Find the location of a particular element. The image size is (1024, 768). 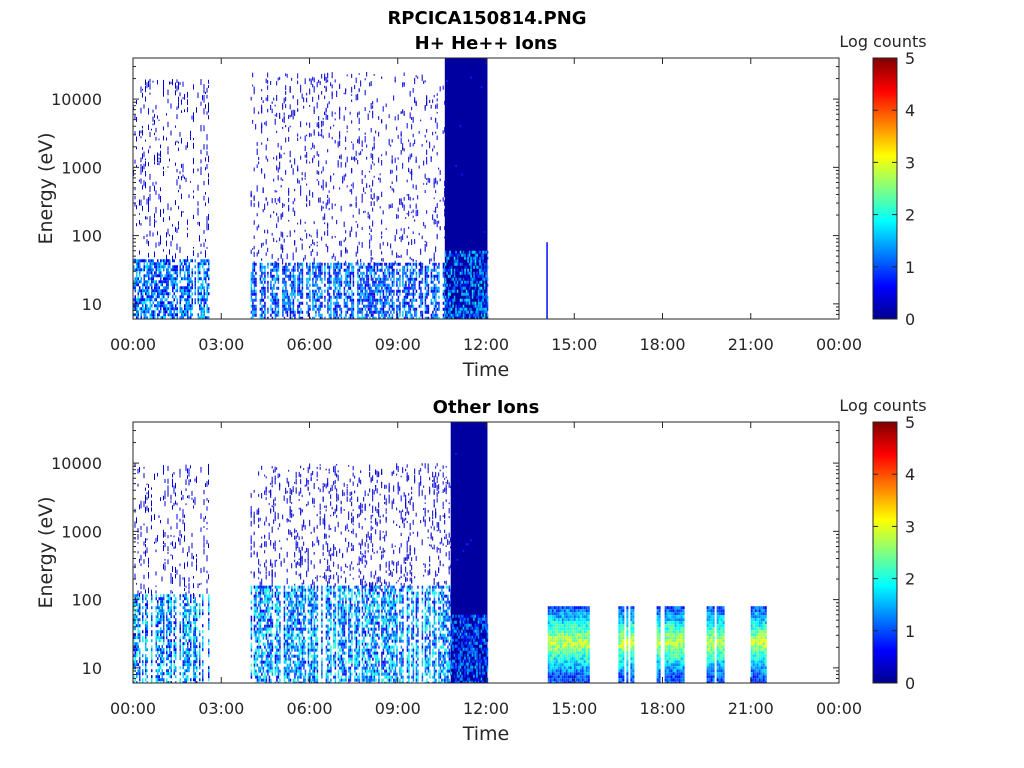

panel-title: Other Ions is located at coordinates (486, 407).